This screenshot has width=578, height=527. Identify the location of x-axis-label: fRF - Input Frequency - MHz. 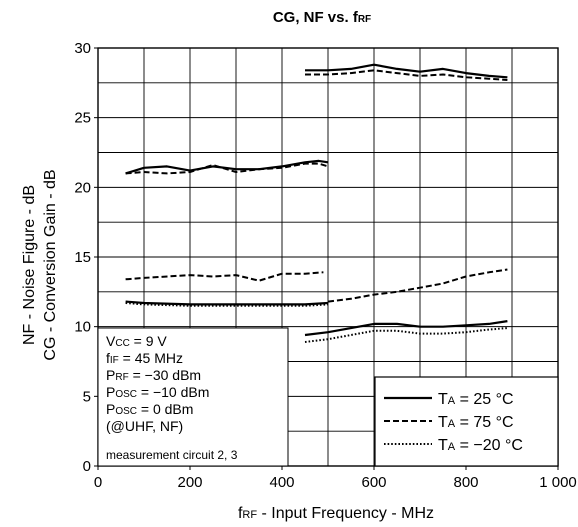
(336, 513).